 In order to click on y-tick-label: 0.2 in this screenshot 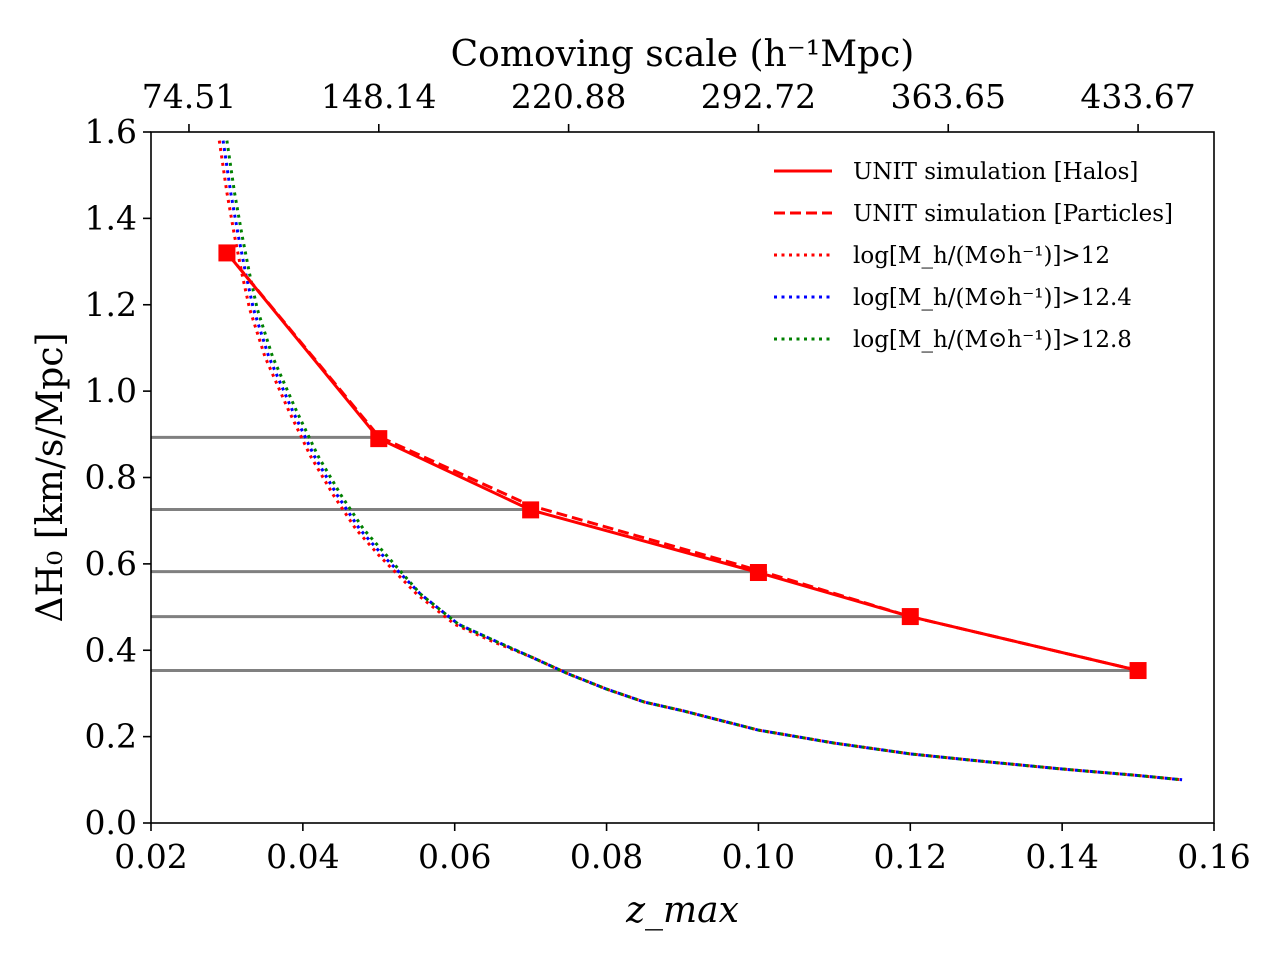, I will do `click(111, 736)`.